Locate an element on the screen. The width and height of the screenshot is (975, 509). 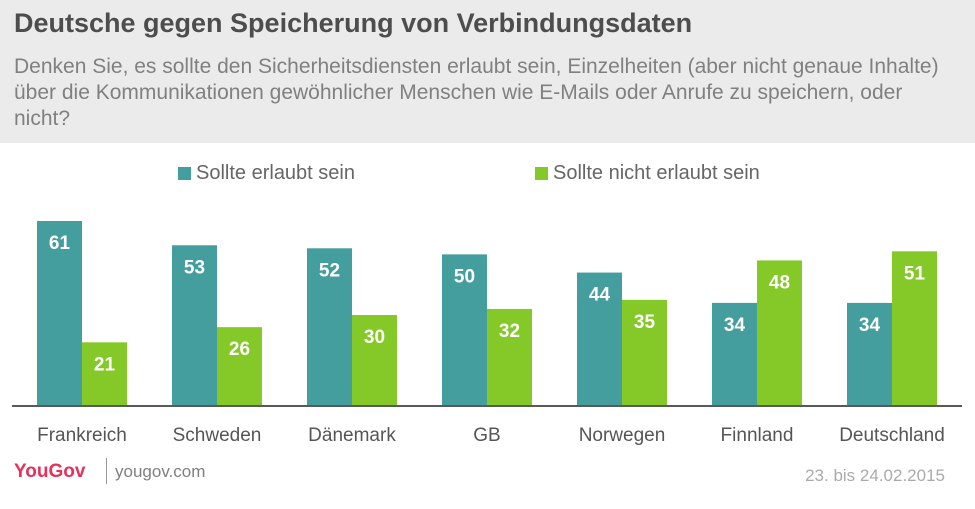
bar-1-dänemark is located at coordinates (329, 327).